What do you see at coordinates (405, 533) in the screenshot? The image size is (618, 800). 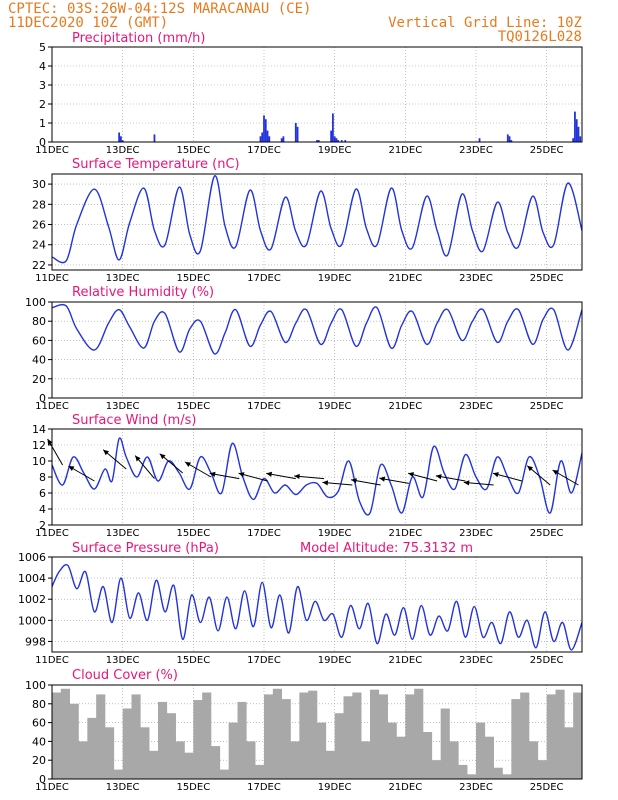 I see `wind-xtick-label: 21DEC` at bounding box center [405, 533].